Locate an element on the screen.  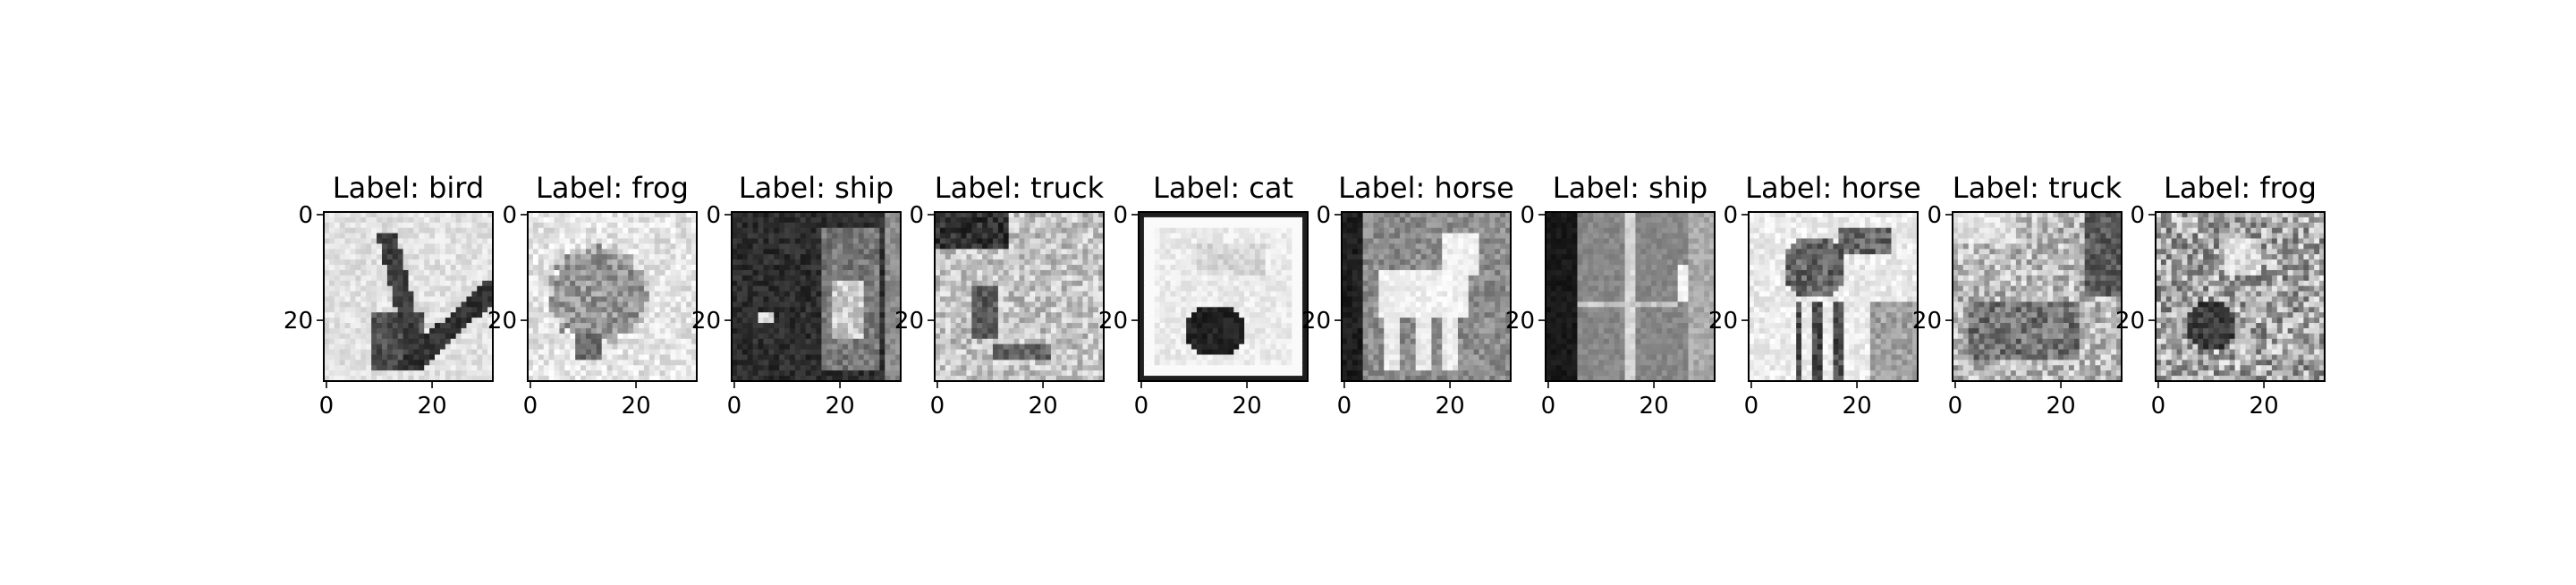
panel-title: Label: cat is located at coordinates (1223, 188).